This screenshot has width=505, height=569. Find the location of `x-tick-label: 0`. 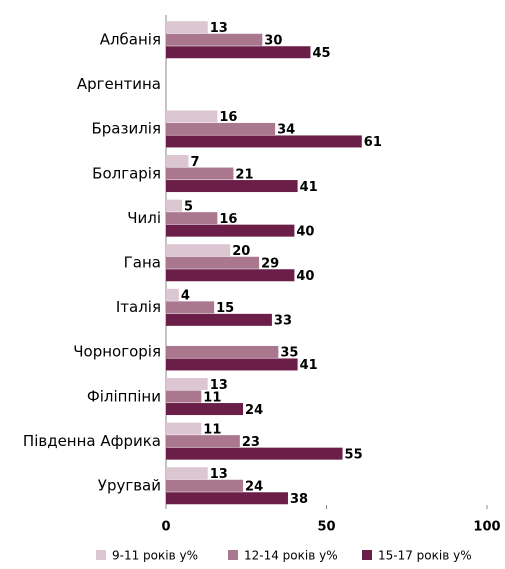

x-tick-label: 0 is located at coordinates (165, 527).